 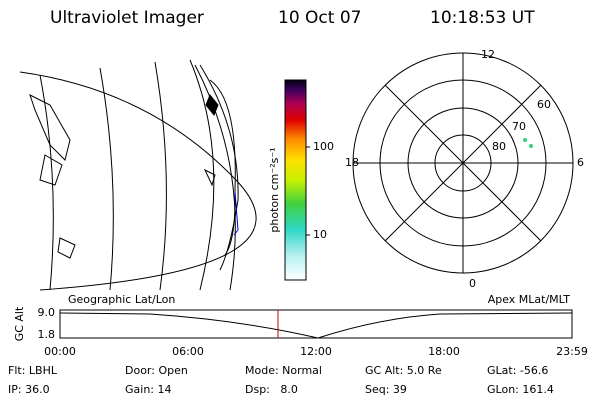 I want to click on info-field: Flt: LBHL, so click(x=33, y=370).